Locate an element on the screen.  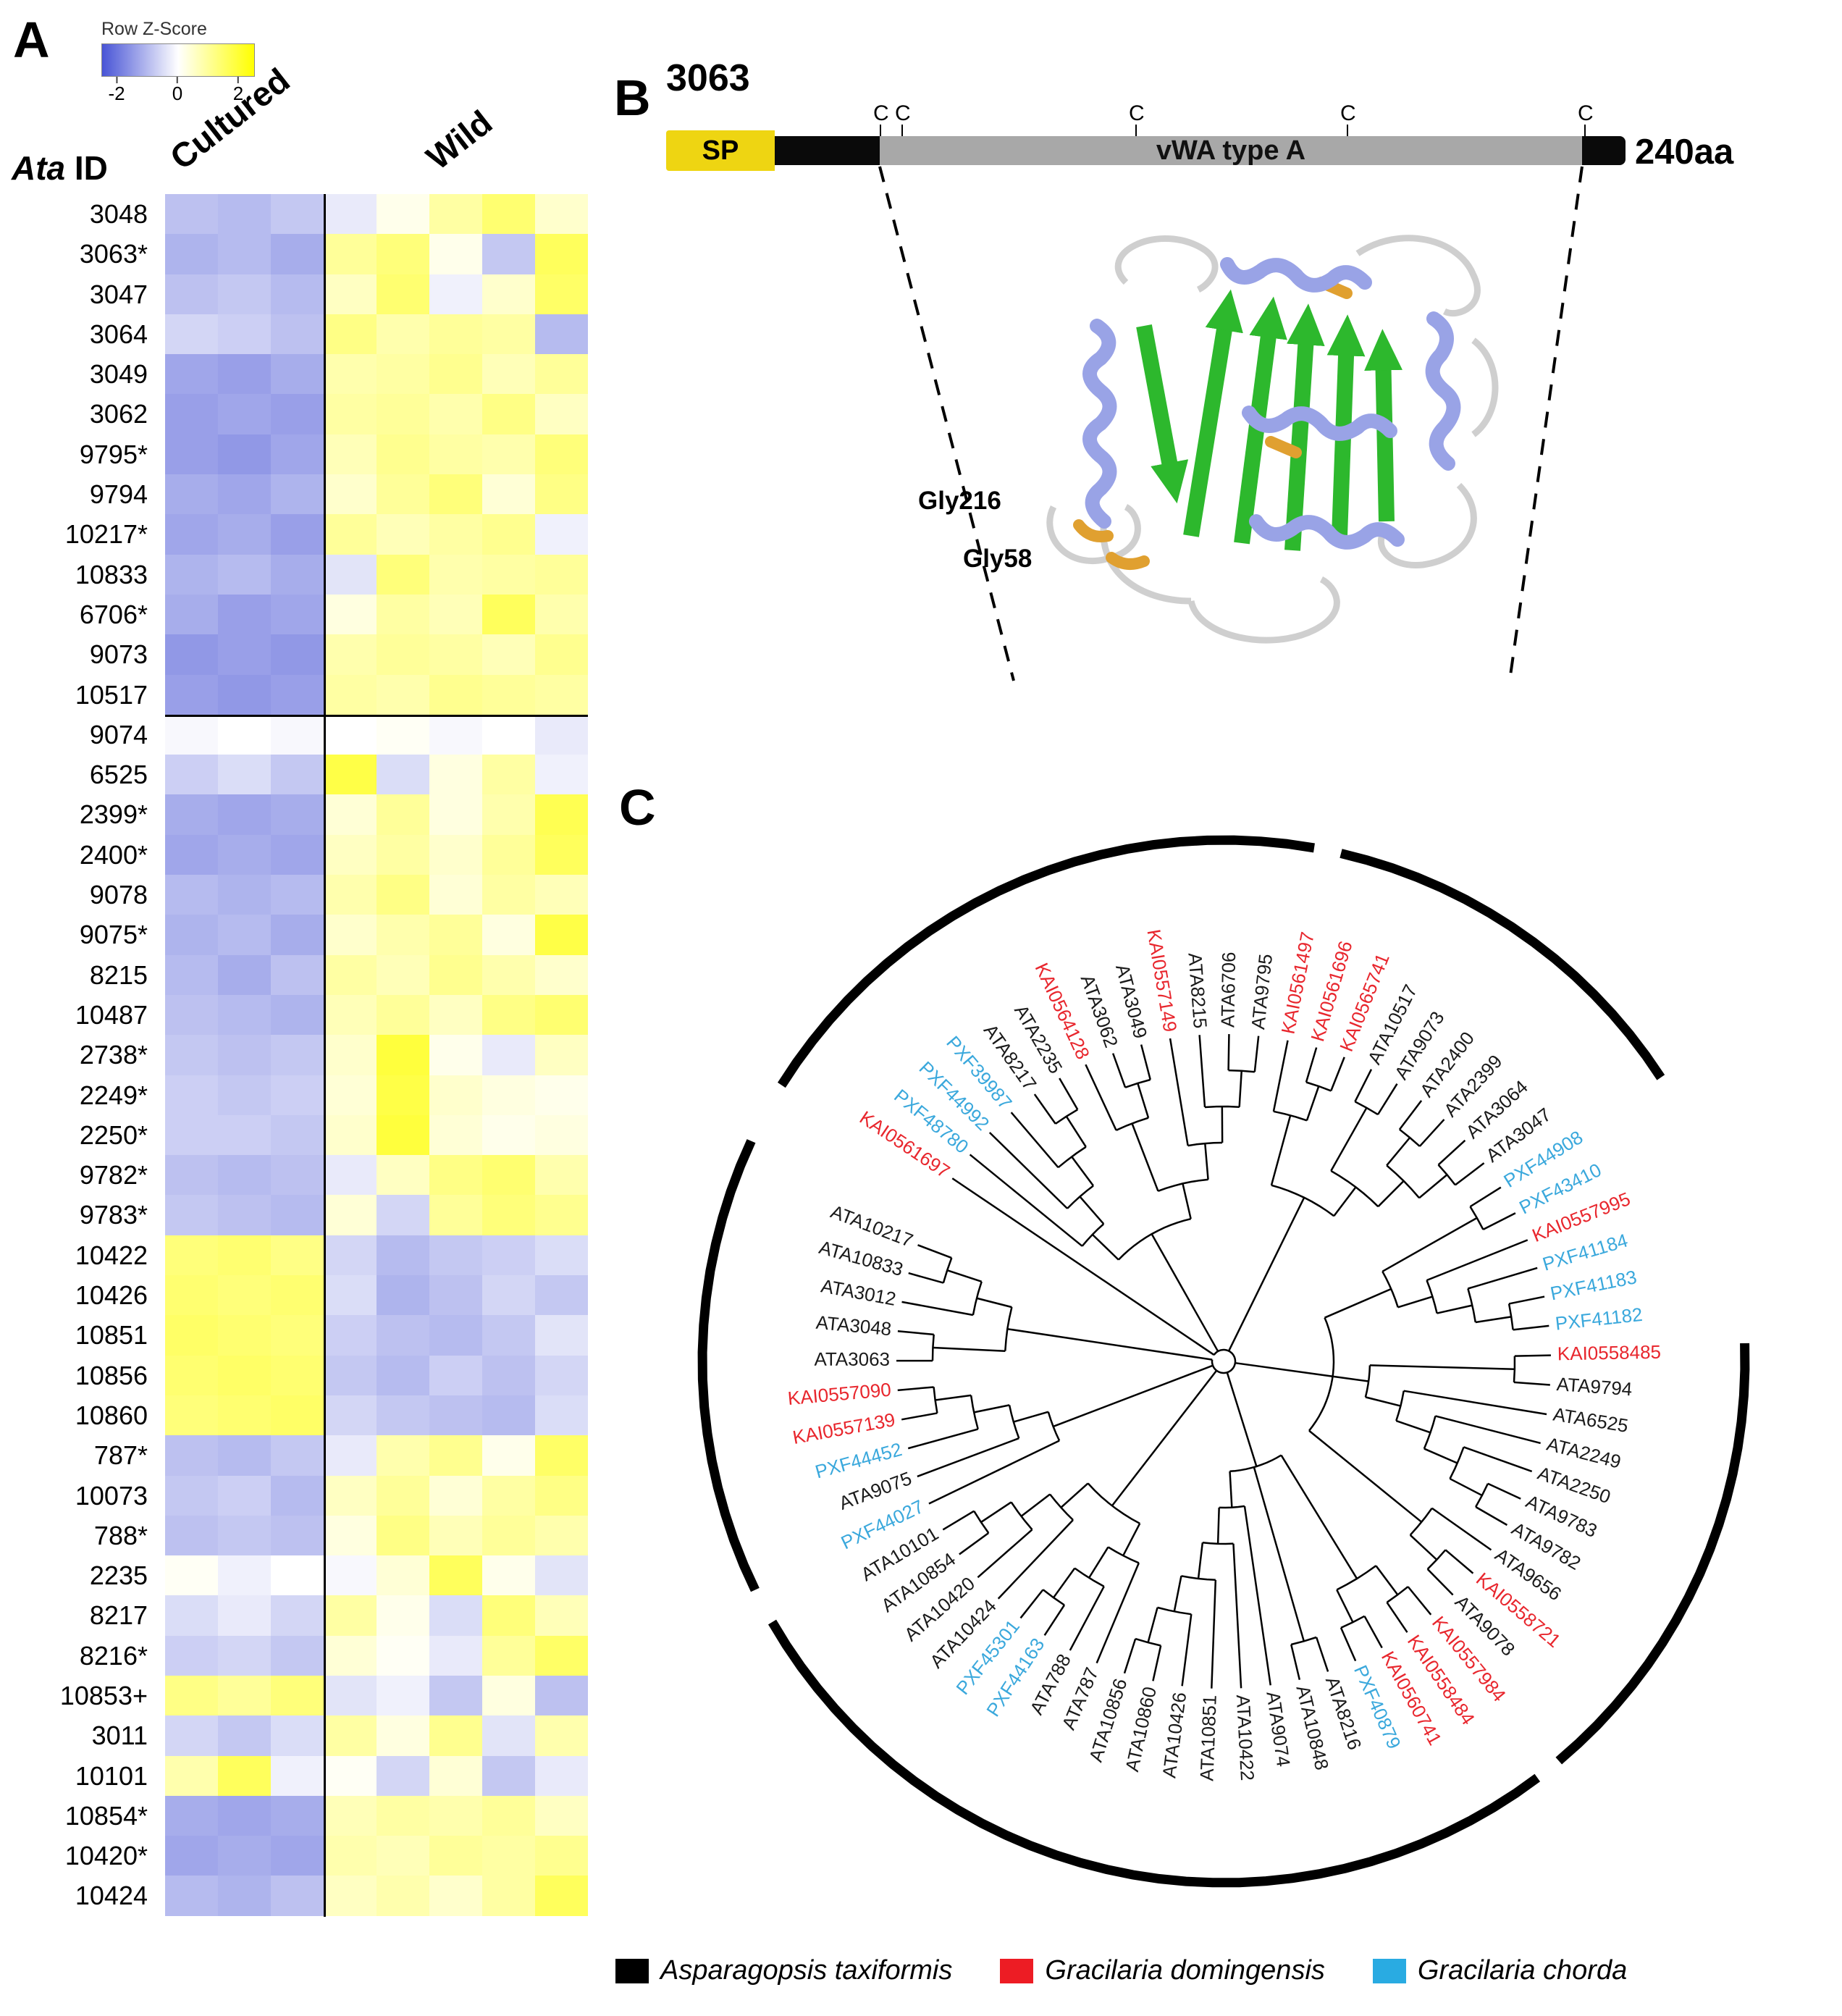
protein-structure is located at coordinates (1272, 439).